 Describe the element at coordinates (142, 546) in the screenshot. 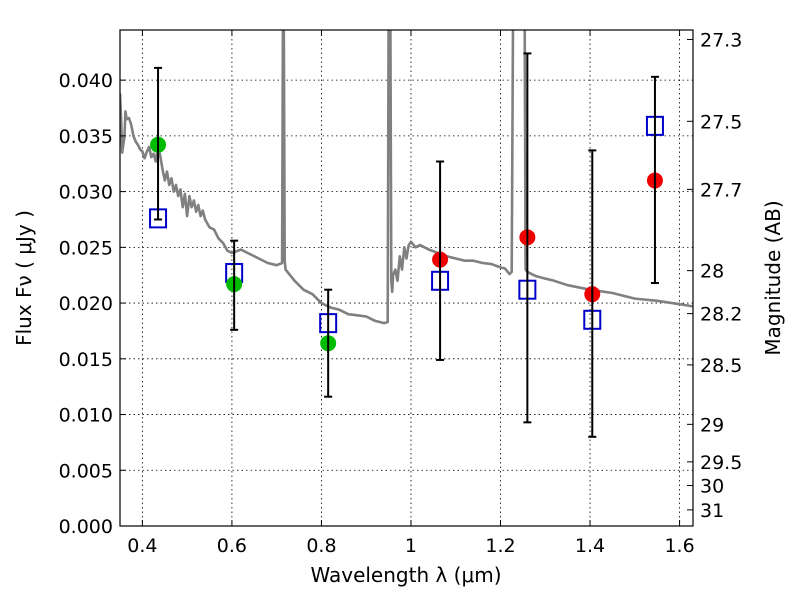

I see `x-tick-label: 0.4` at that location.